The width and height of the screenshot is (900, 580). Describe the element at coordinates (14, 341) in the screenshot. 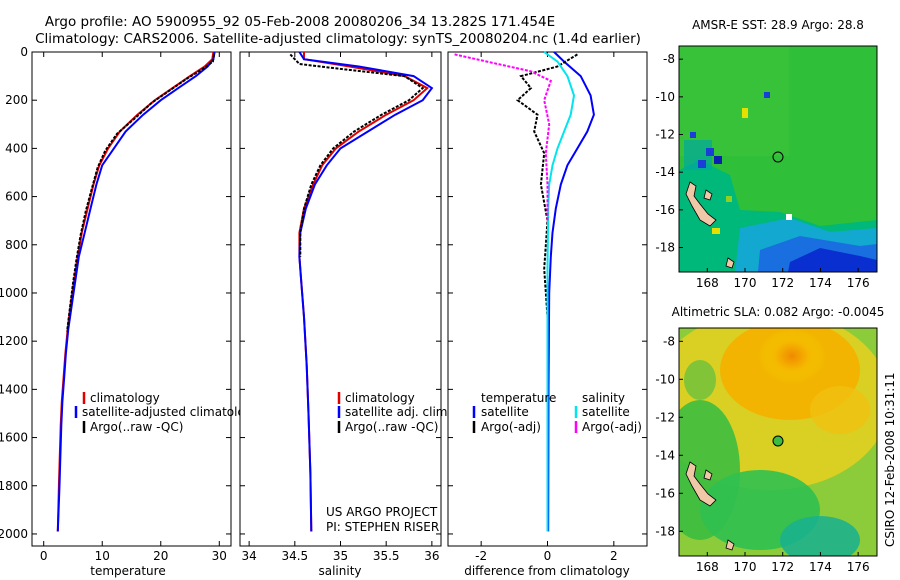

I see `y-tick-label: 1200` at that location.